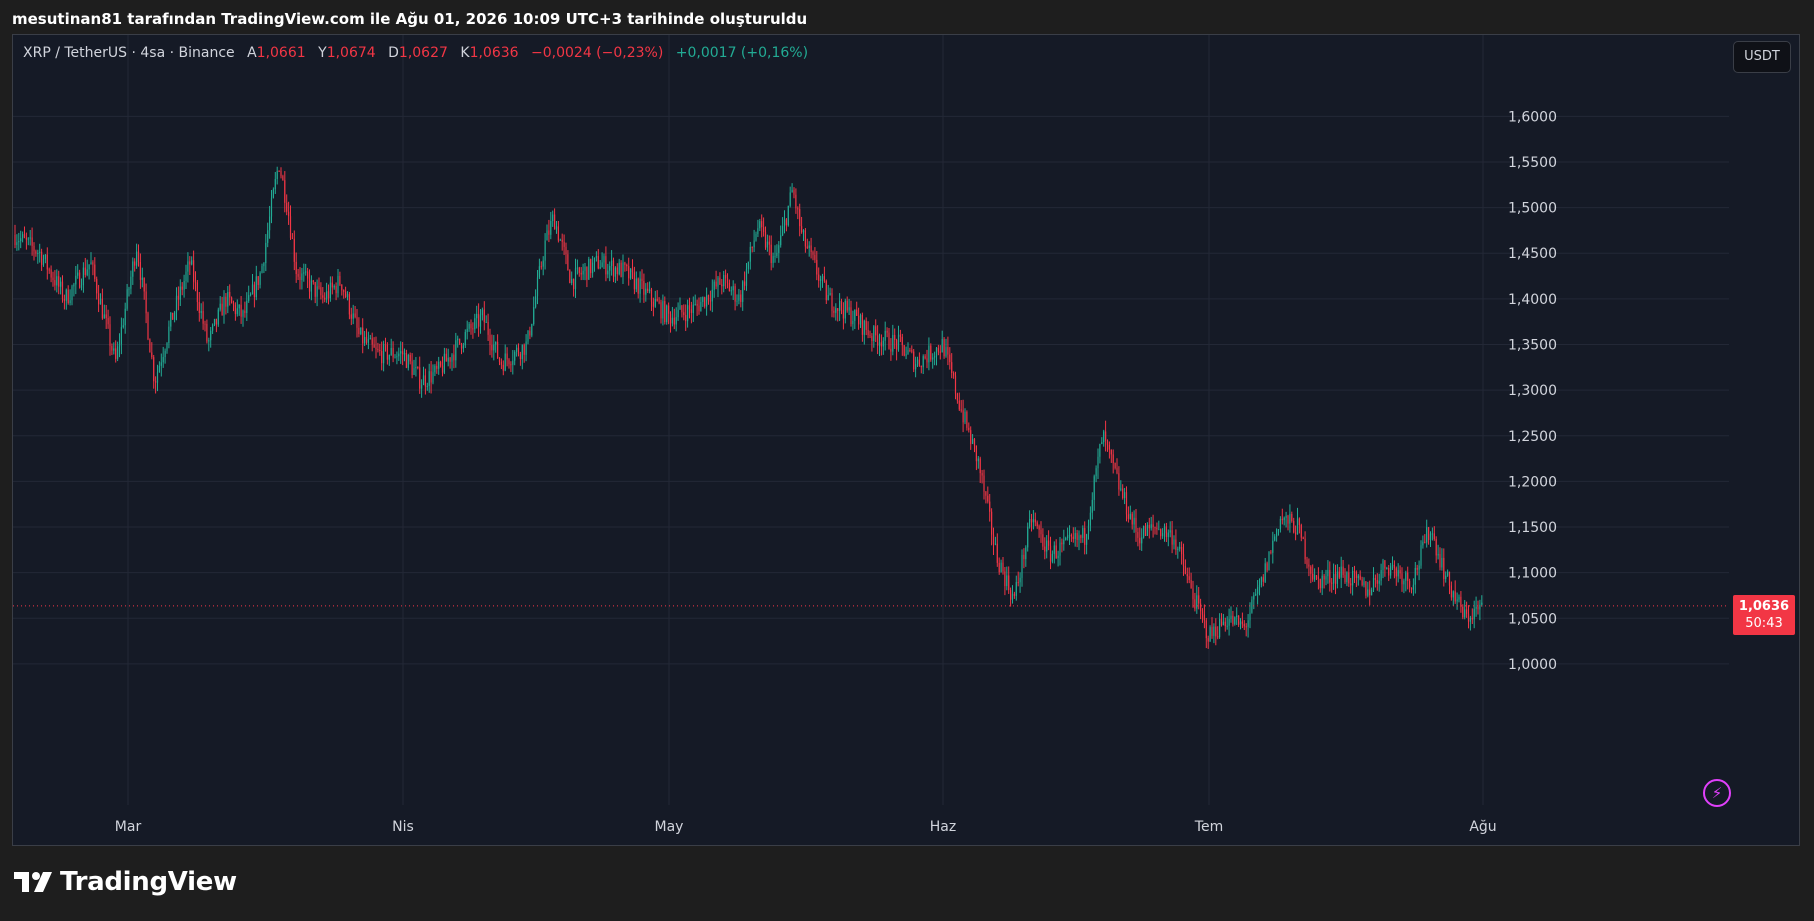  I want to click on currency-unit-button: USDT, so click(1762, 57).